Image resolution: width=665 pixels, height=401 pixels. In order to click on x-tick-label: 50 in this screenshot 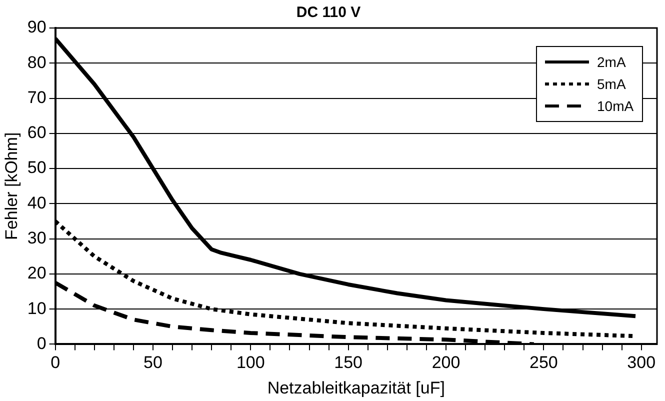, I will do `click(153, 362)`.